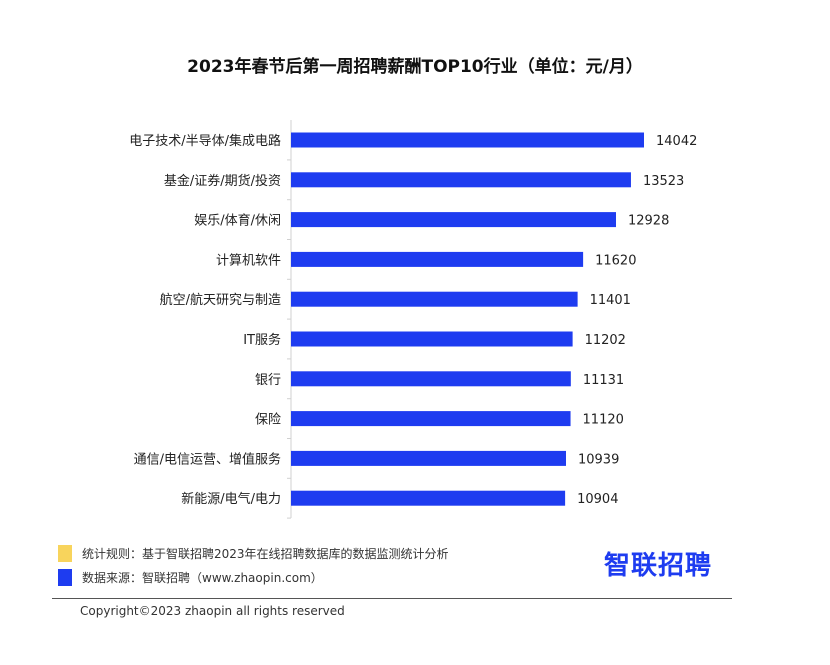  What do you see at coordinates (663, 181) in the screenshot?
I see `value-label: 13523` at bounding box center [663, 181].